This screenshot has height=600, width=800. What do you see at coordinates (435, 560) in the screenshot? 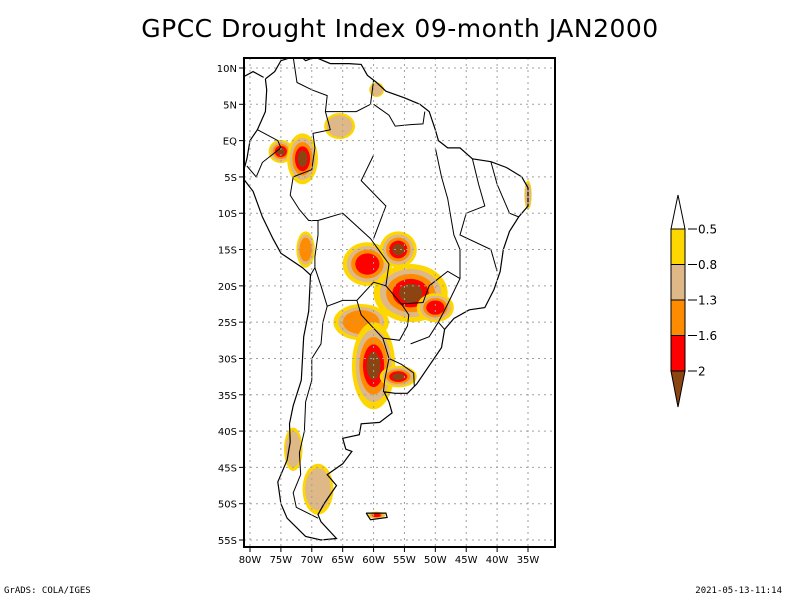
I see `lon-tick-label: 50W` at bounding box center [435, 560].